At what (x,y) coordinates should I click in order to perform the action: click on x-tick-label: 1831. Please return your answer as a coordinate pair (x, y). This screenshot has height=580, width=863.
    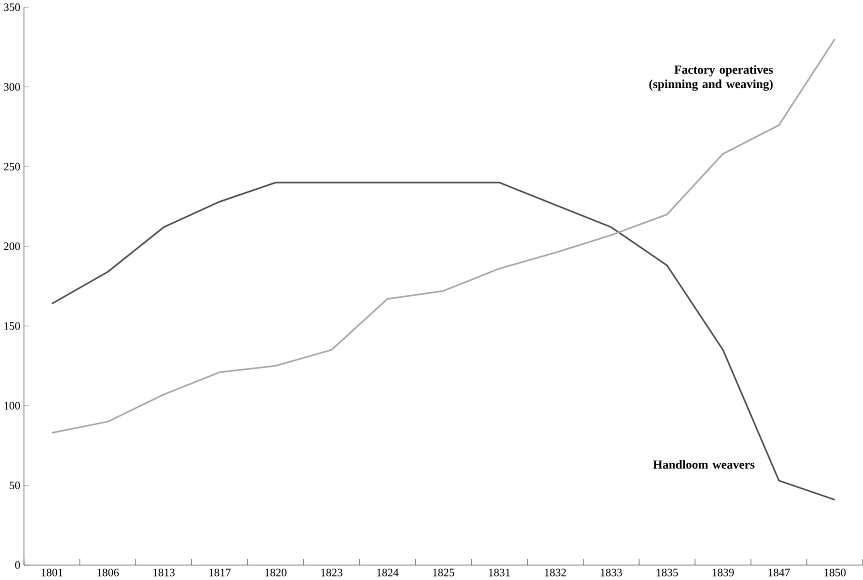
    Looking at the image, I should click on (499, 572).